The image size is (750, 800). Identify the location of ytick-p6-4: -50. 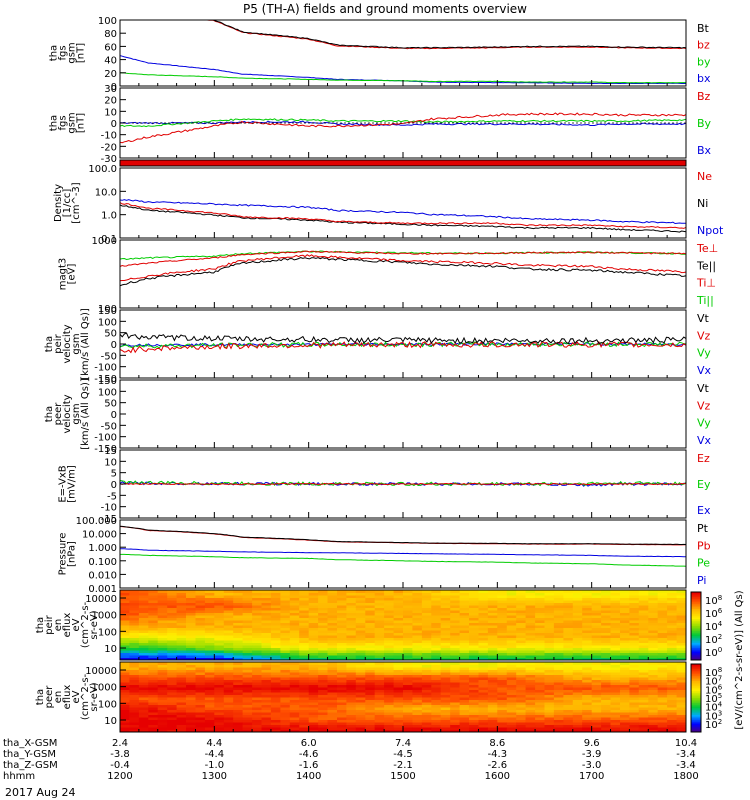
(109, 356).